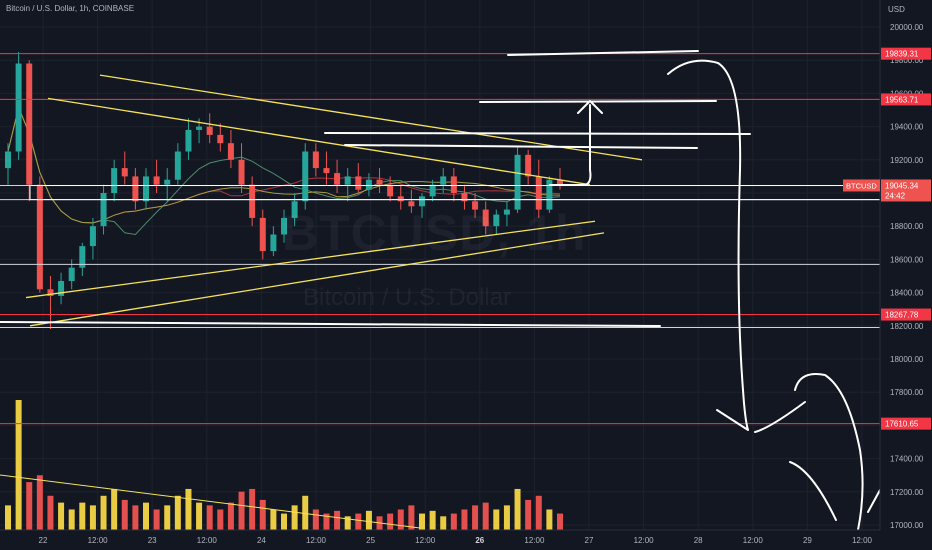 The width and height of the screenshot is (932, 550). Describe the element at coordinates (434, 233) in the screenshot. I see `watermark-symbol: BTCUSD, 1h` at that location.